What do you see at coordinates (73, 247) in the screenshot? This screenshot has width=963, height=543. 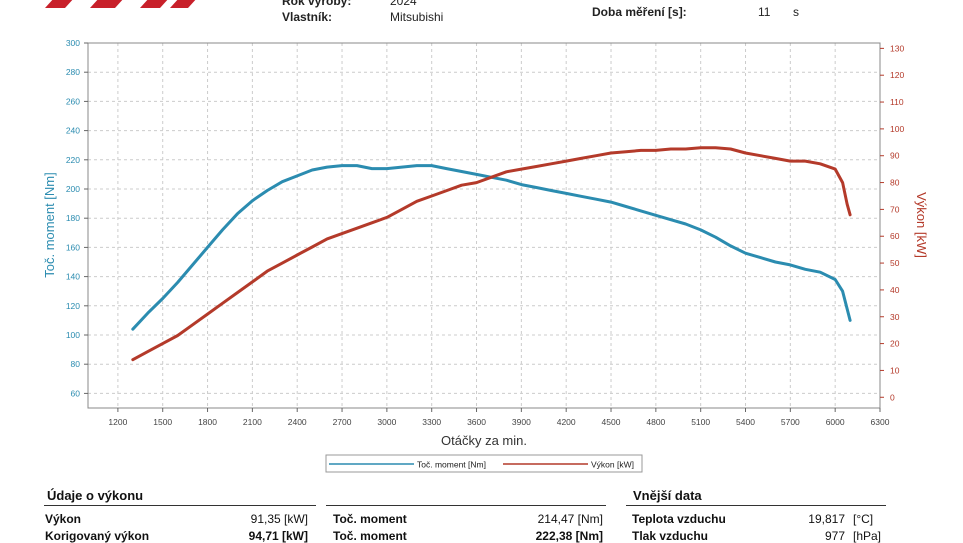 I see `y-tick-label: 160` at bounding box center [73, 247].